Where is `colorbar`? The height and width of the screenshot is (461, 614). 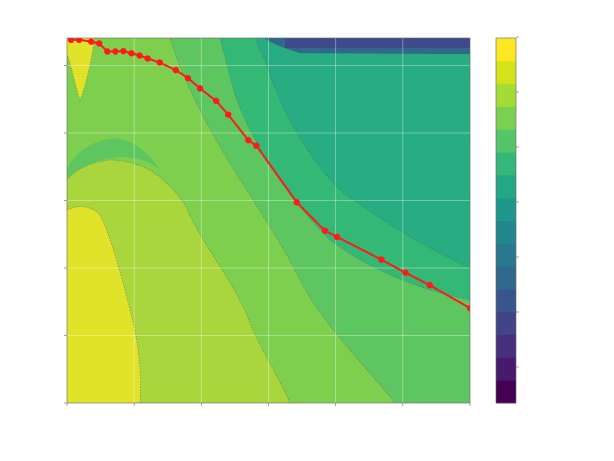
colorbar is located at coordinates (506, 221).